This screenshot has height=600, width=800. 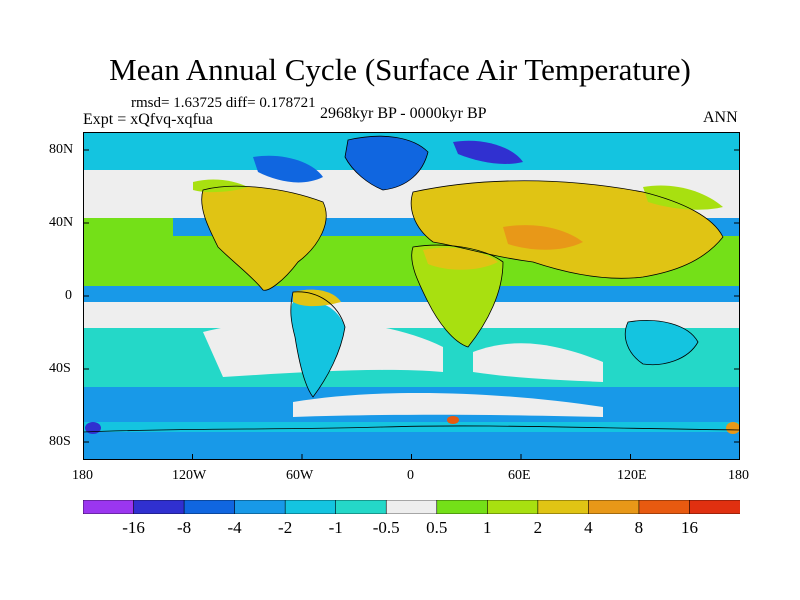 I want to click on legend-label: -8, so click(x=184, y=527).